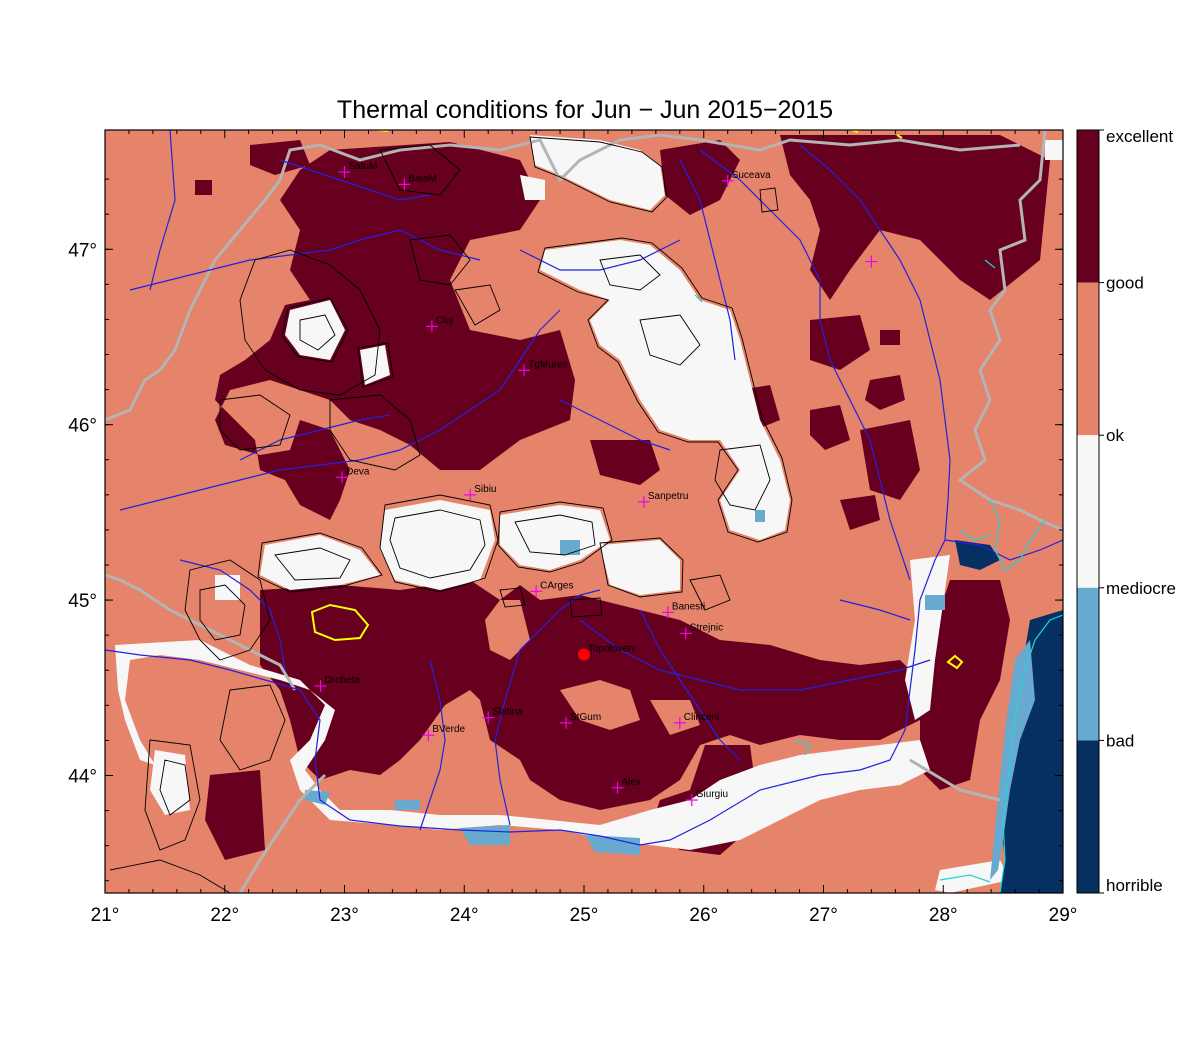 This screenshot has height=1050, width=1200. Describe the element at coordinates (444, 320) in the screenshot. I see `city-label: Cluj` at that location.